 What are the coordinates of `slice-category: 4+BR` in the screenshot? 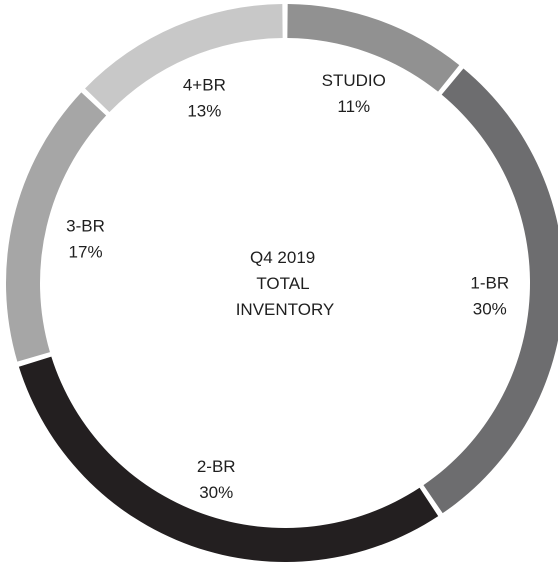 It's located at (204, 85).